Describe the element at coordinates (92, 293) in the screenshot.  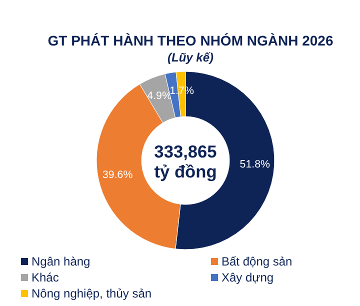
I see `legend-label: Nông nghiệp, thủy sản` at that location.